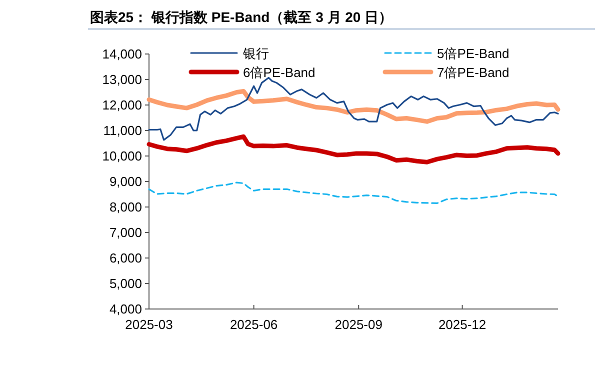 The image size is (616, 371). I want to click on legend-label: 7倍PE-Band, so click(473, 72).